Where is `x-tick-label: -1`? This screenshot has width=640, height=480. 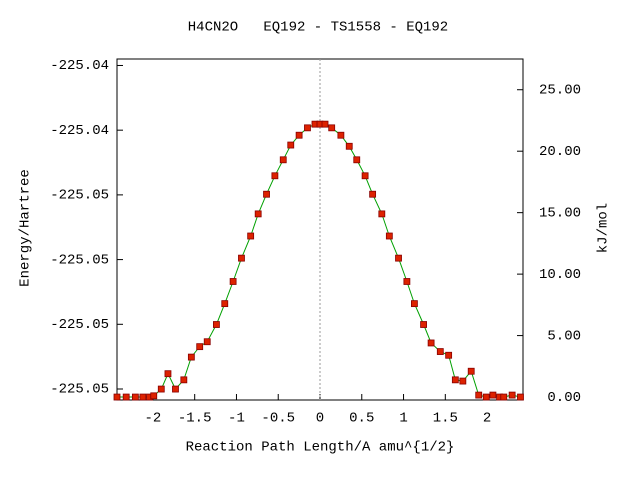
x-tick-label: -1 is located at coordinates (236, 419).